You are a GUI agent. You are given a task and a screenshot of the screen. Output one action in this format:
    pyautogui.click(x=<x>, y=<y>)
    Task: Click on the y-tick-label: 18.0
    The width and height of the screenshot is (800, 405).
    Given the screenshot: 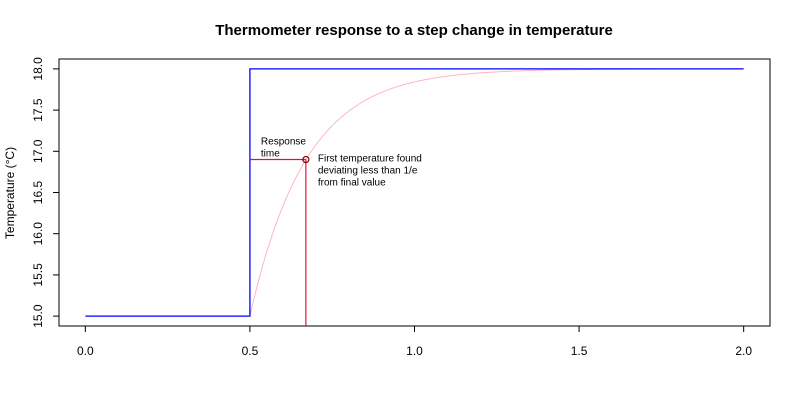 What is the action you would take?
    pyautogui.click(x=38, y=69)
    